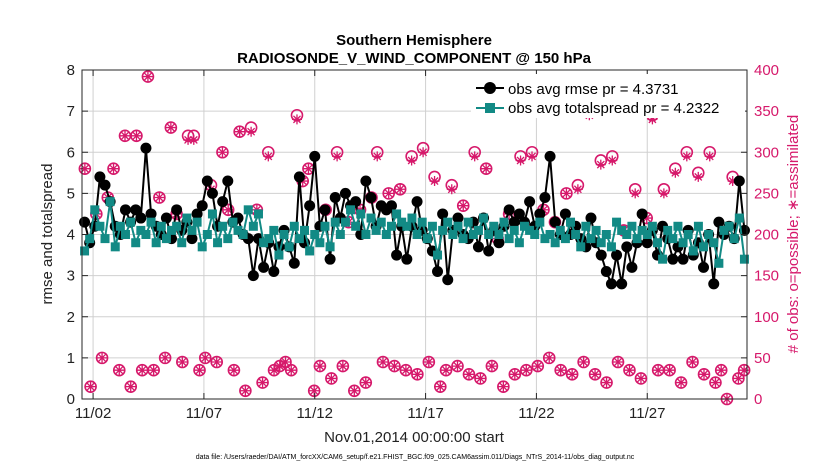  I want to click on legend-rmse-label: obs avg rmse pr = 4.3731, so click(593, 89).